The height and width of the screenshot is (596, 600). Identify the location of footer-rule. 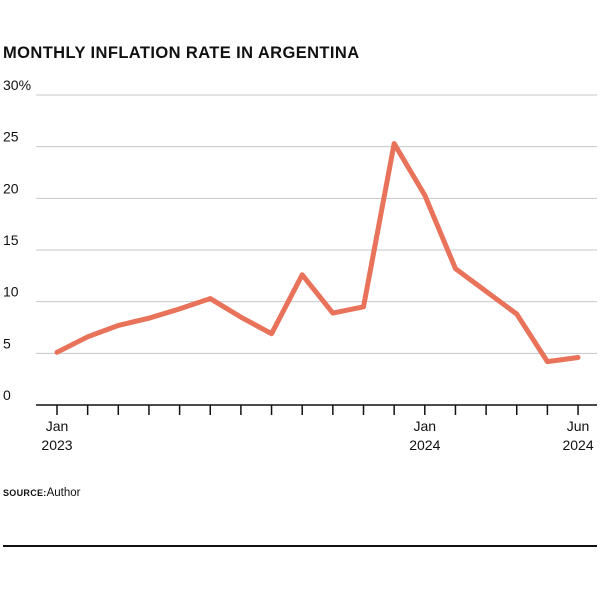
(300, 546).